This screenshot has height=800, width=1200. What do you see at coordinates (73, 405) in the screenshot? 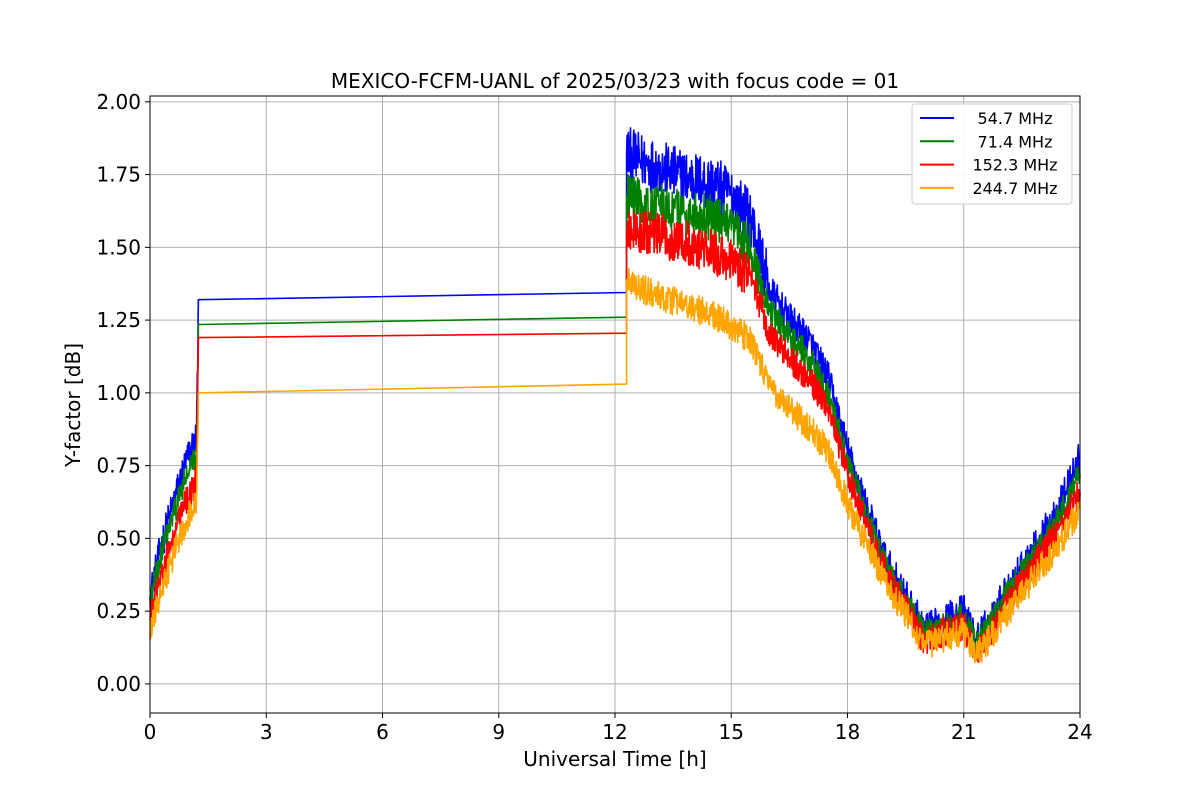
I see `y-axis-label: Y-factor [dB]` at bounding box center [73, 405].